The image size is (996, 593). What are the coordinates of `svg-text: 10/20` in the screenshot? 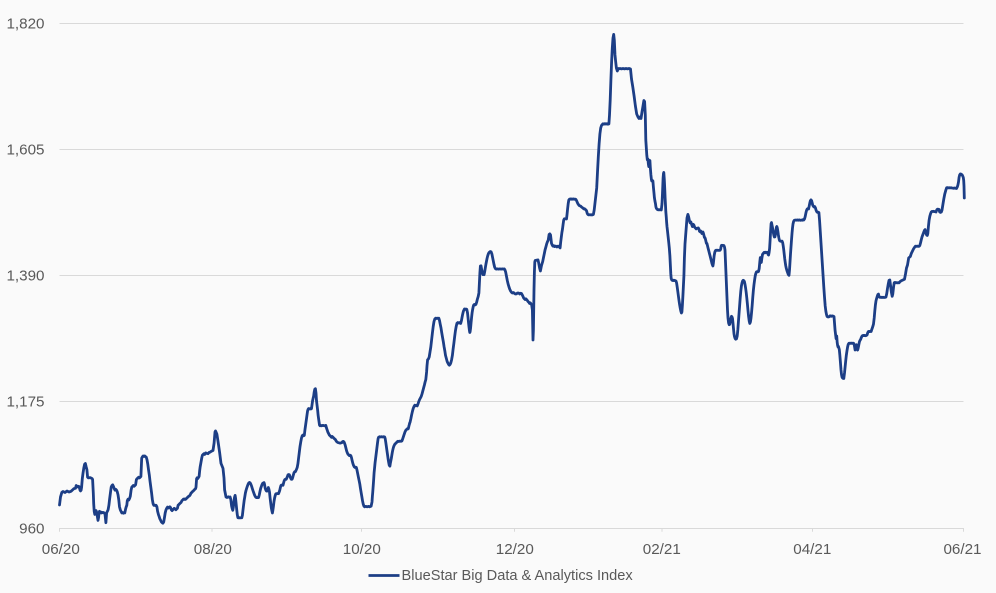 It's located at (362, 549).